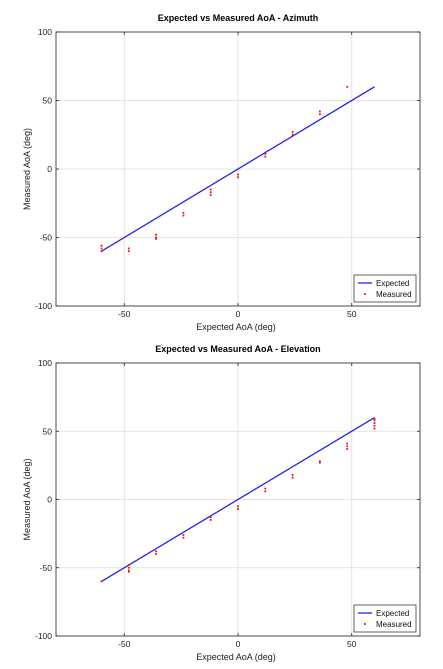  What do you see at coordinates (237, 349) in the screenshot?
I see `chart-title: Expected vs Measured AoA - Elevation` at bounding box center [237, 349].